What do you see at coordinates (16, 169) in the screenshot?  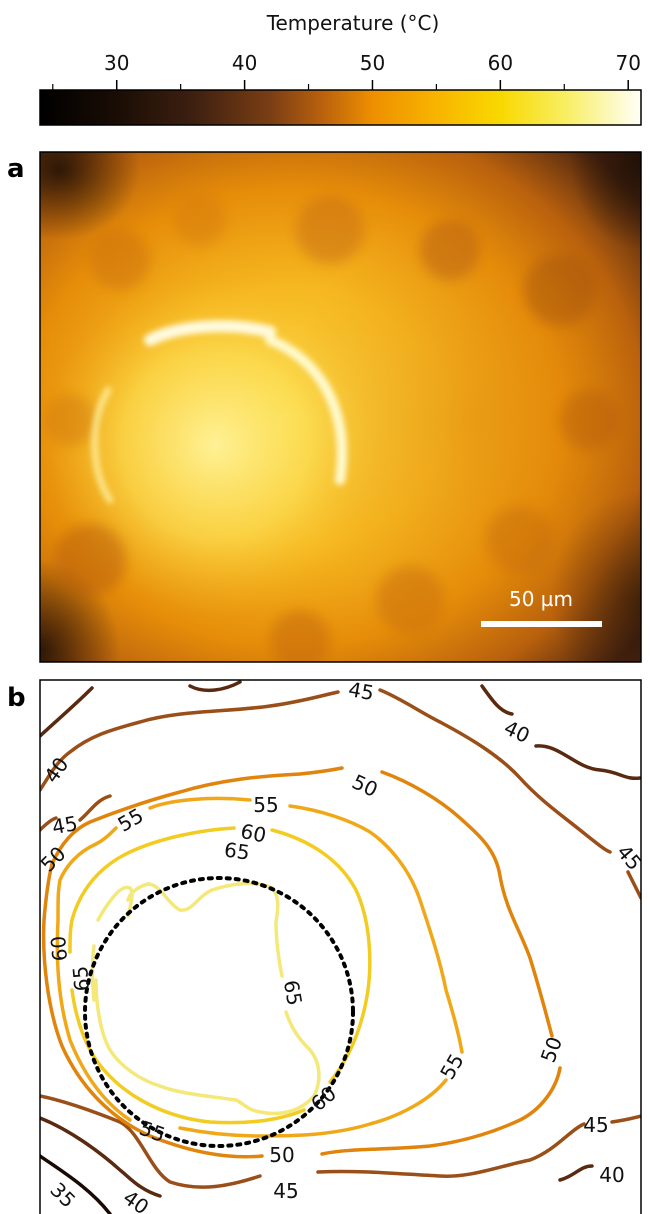 I see `panel-a-label: a` at bounding box center [16, 169].